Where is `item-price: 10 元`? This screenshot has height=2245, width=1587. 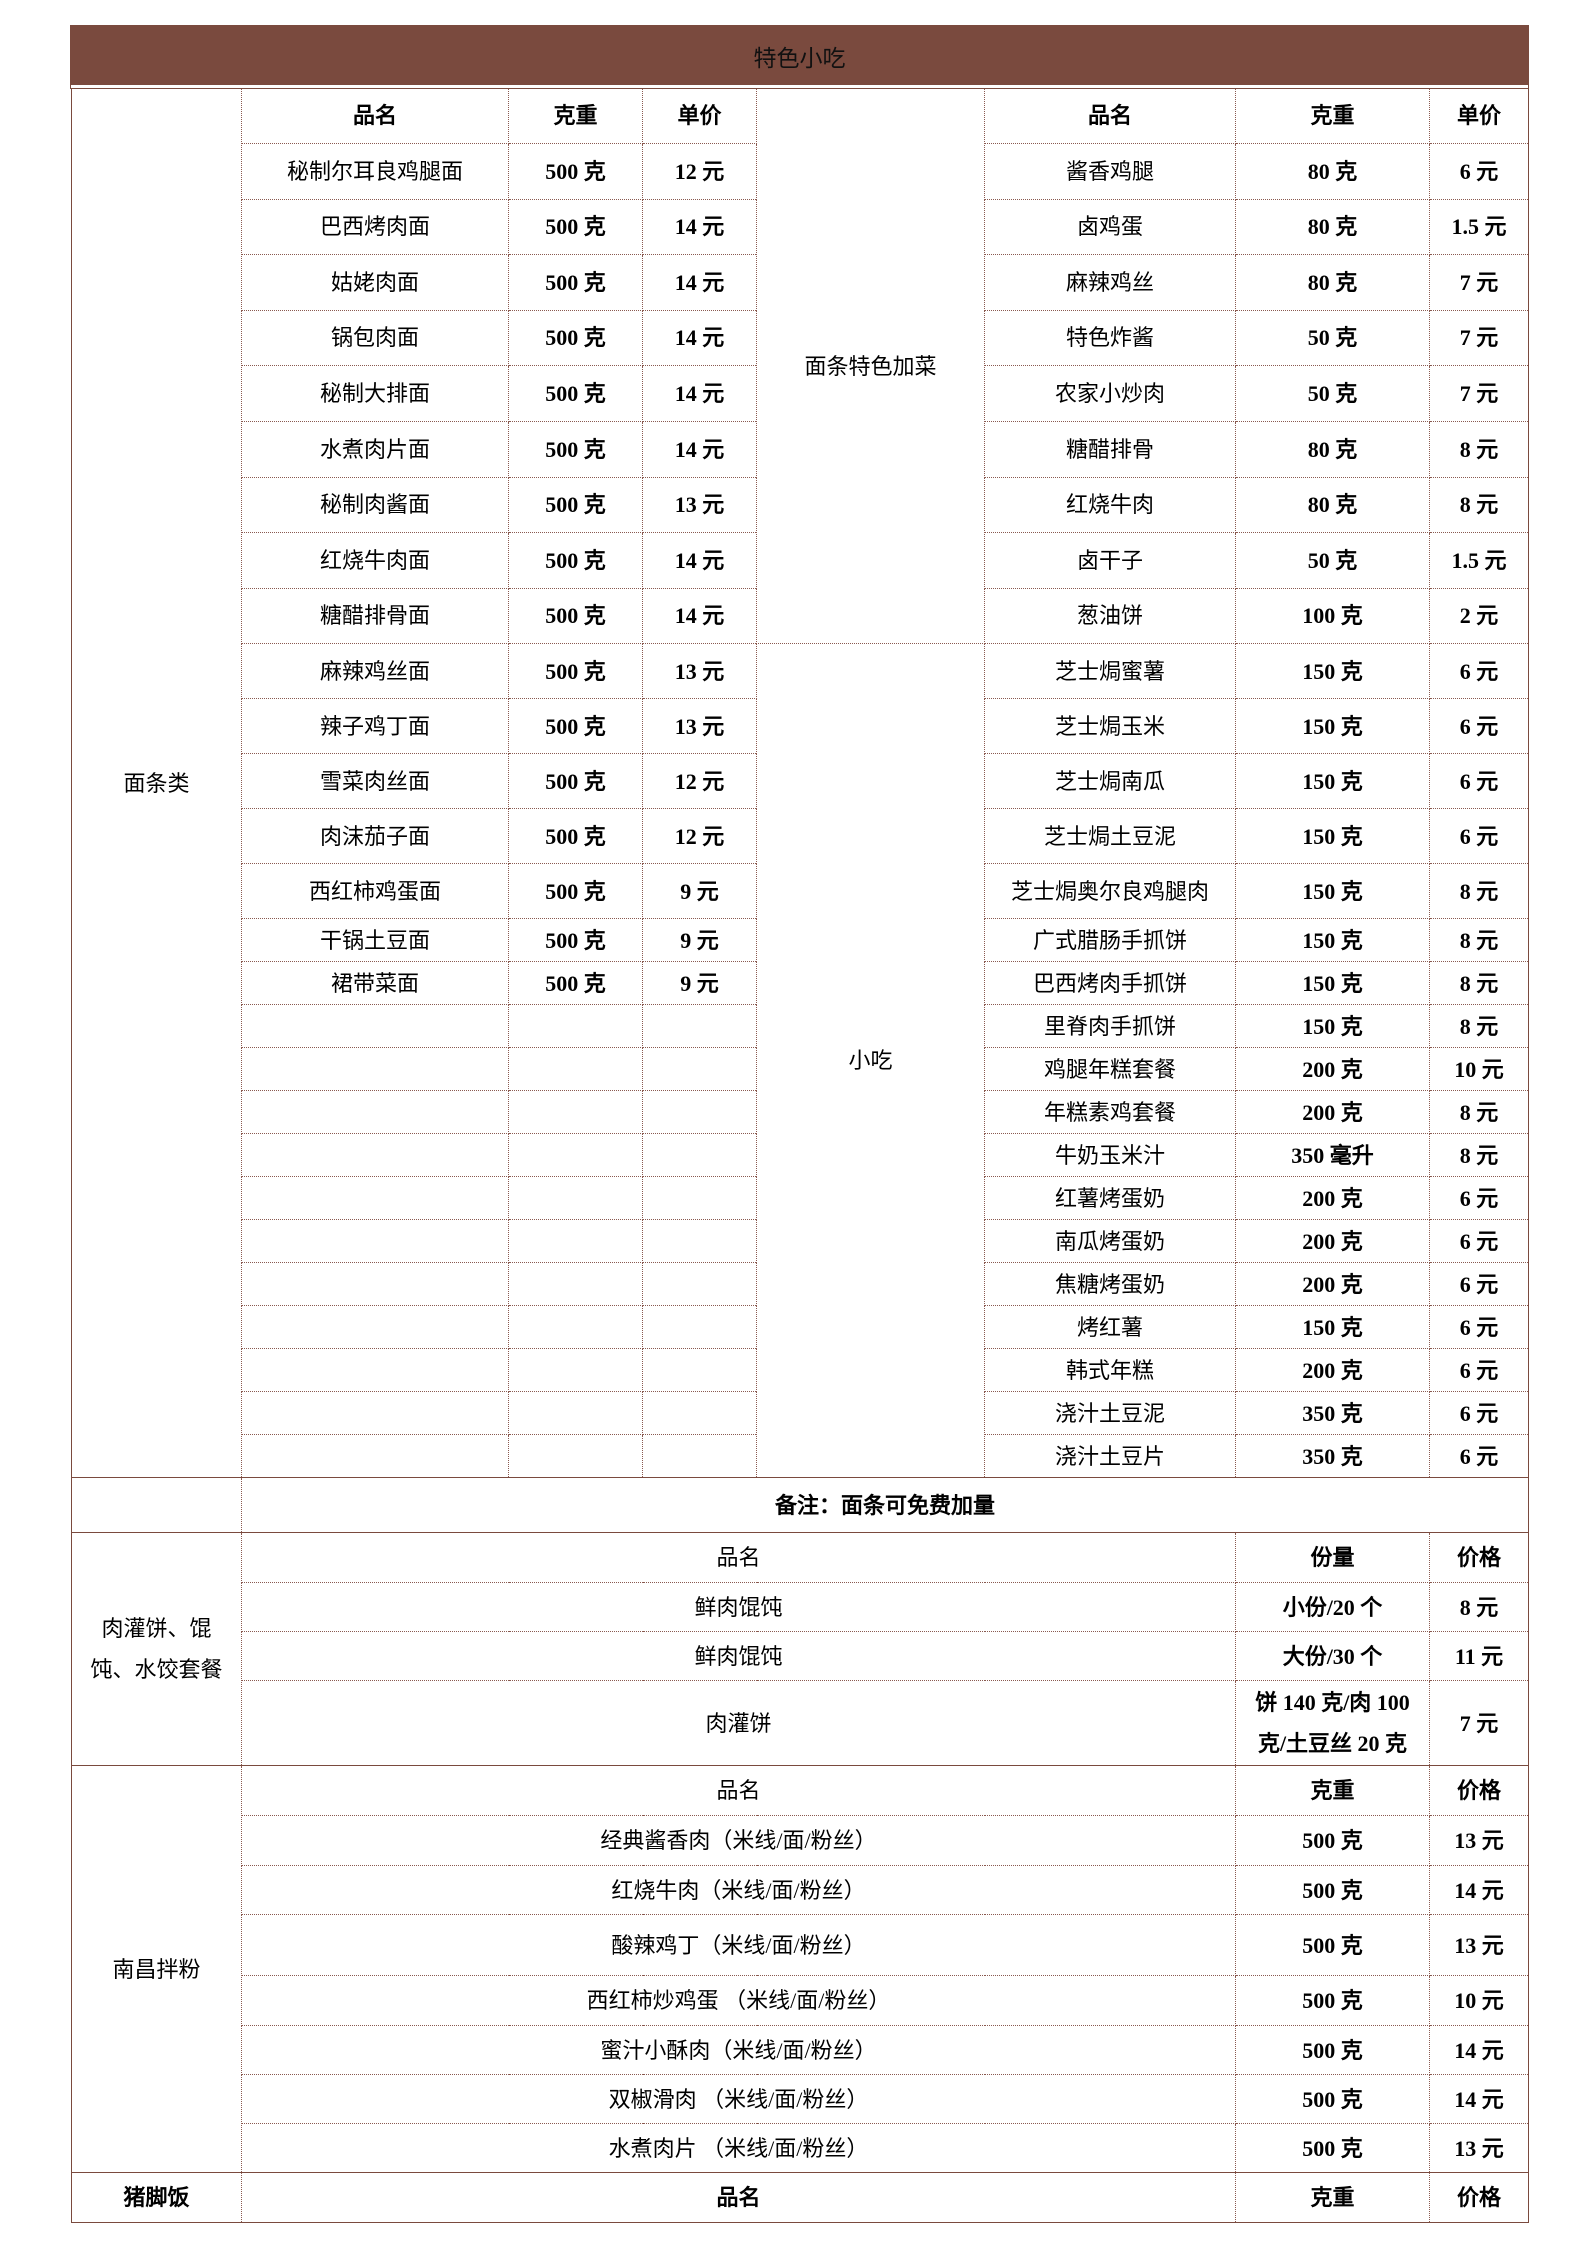 item-price: 10 元 is located at coordinates (1479, 1069).